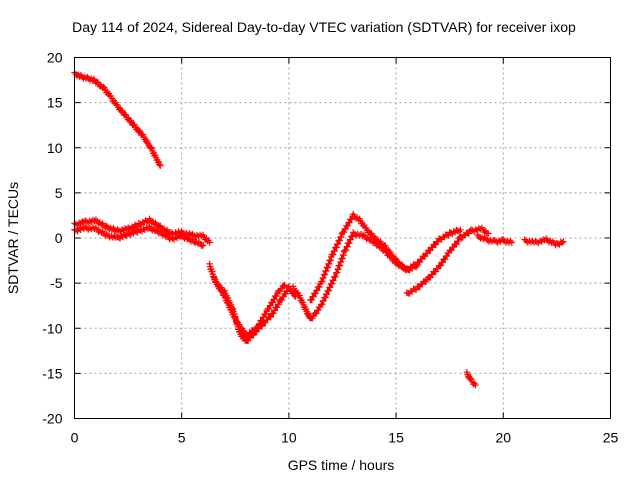 The height and width of the screenshot is (480, 640). What do you see at coordinates (345, 438) in the screenshot?
I see `x-tick-labels: 0 5 10 15 20 25` at bounding box center [345, 438].